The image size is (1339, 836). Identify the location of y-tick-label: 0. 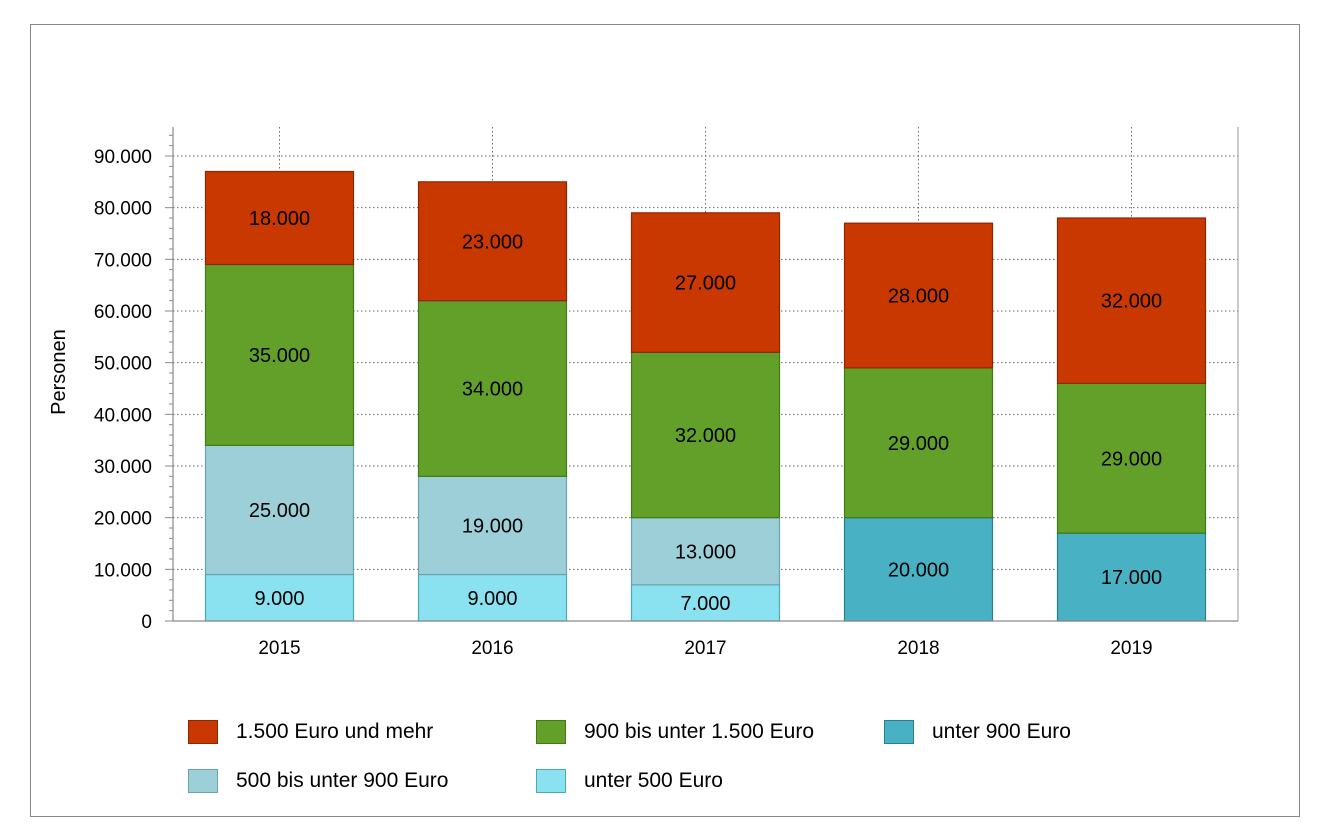
(146, 622).